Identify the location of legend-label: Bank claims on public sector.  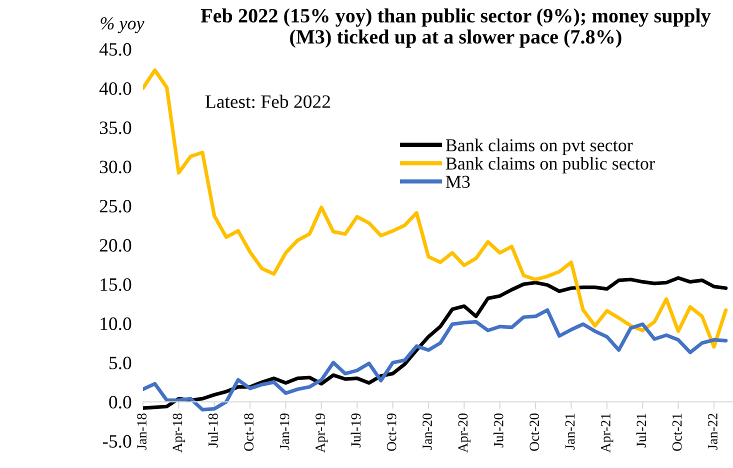
(550, 165).